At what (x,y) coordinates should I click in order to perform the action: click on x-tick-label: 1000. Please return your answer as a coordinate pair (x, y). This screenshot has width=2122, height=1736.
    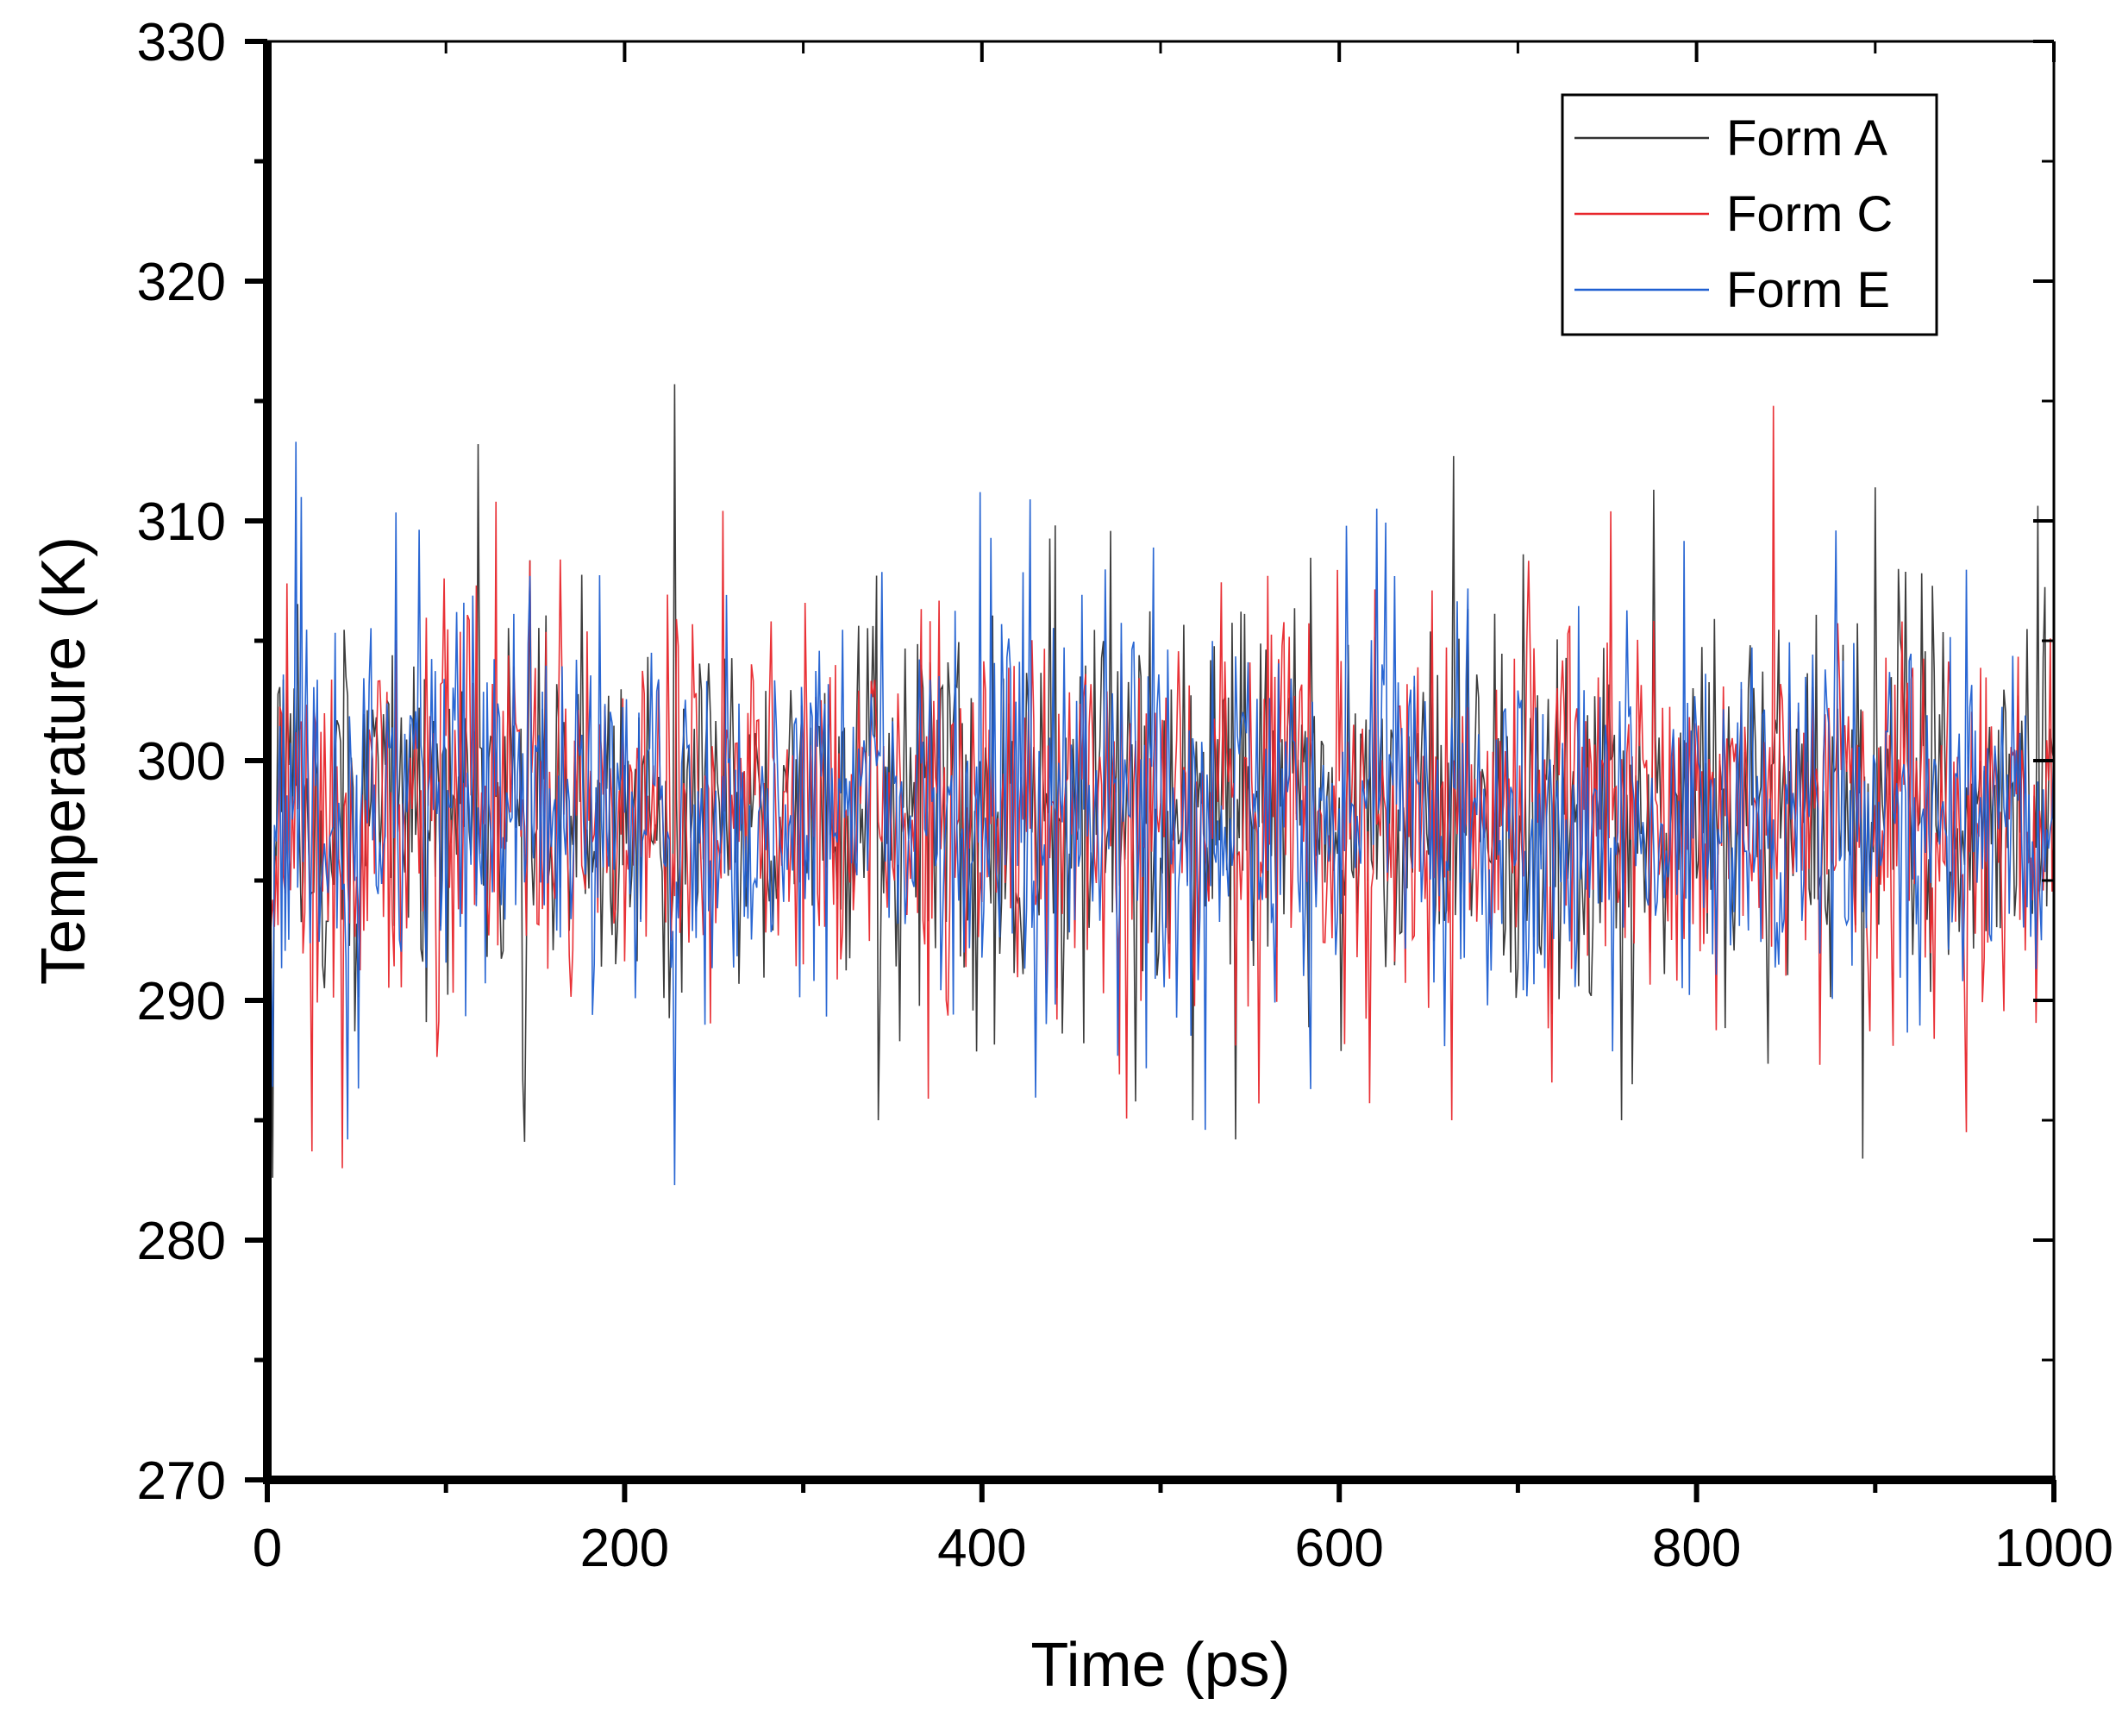
    Looking at the image, I should click on (2053, 1548).